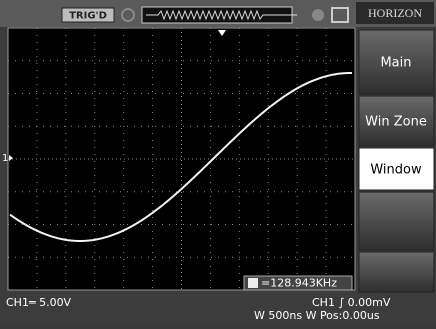  I want to click on ch1-scale: CH1═ 5.00V, so click(39, 302).